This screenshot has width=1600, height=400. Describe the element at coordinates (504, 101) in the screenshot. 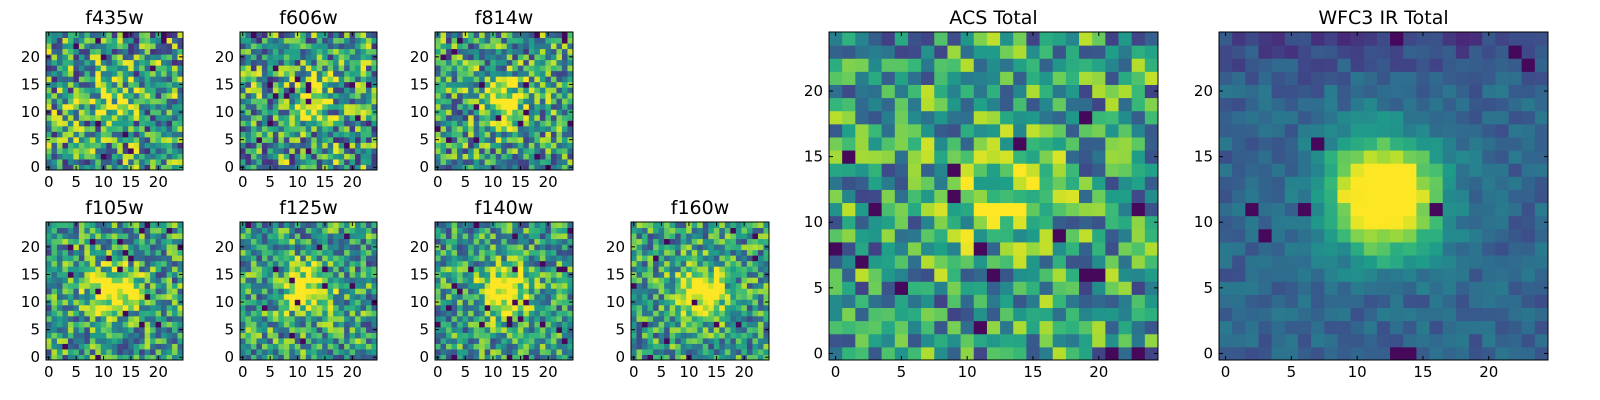

I see `axes-frame` at that location.